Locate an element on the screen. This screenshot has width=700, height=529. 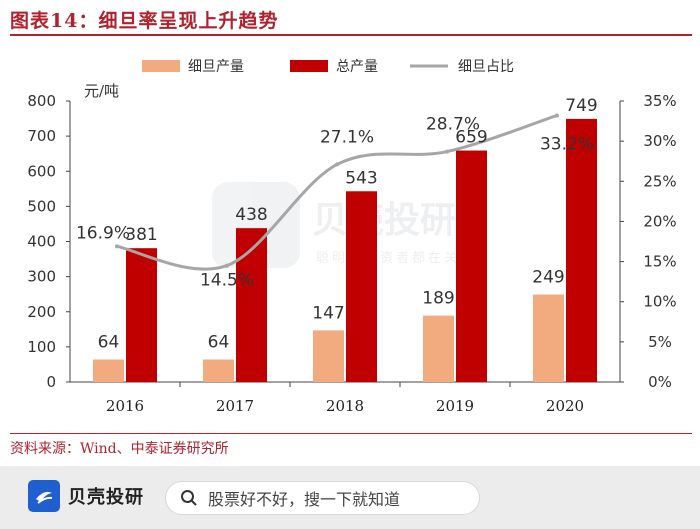
data-label-ratio: 16.9% is located at coordinates (103, 233).